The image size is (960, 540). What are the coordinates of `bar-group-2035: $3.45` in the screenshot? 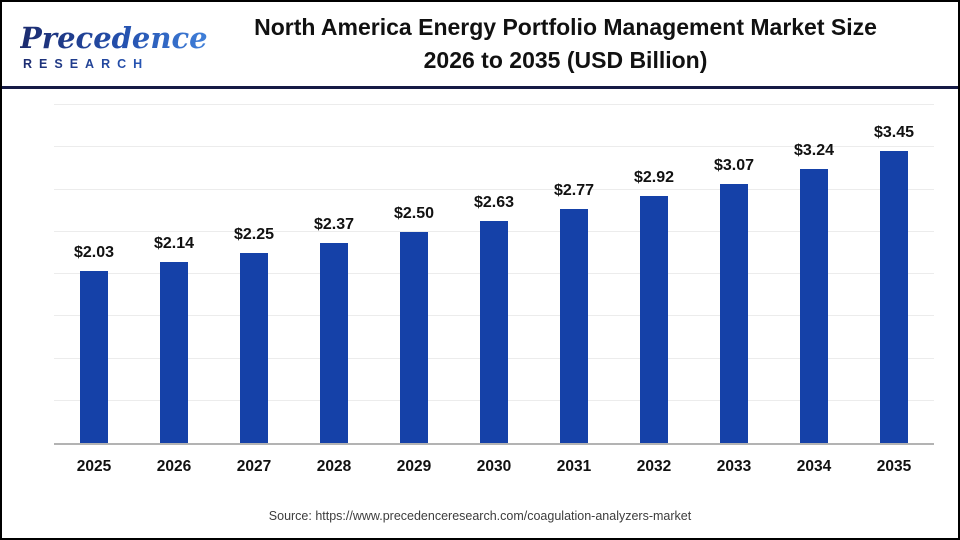 It's located at (894, 274).